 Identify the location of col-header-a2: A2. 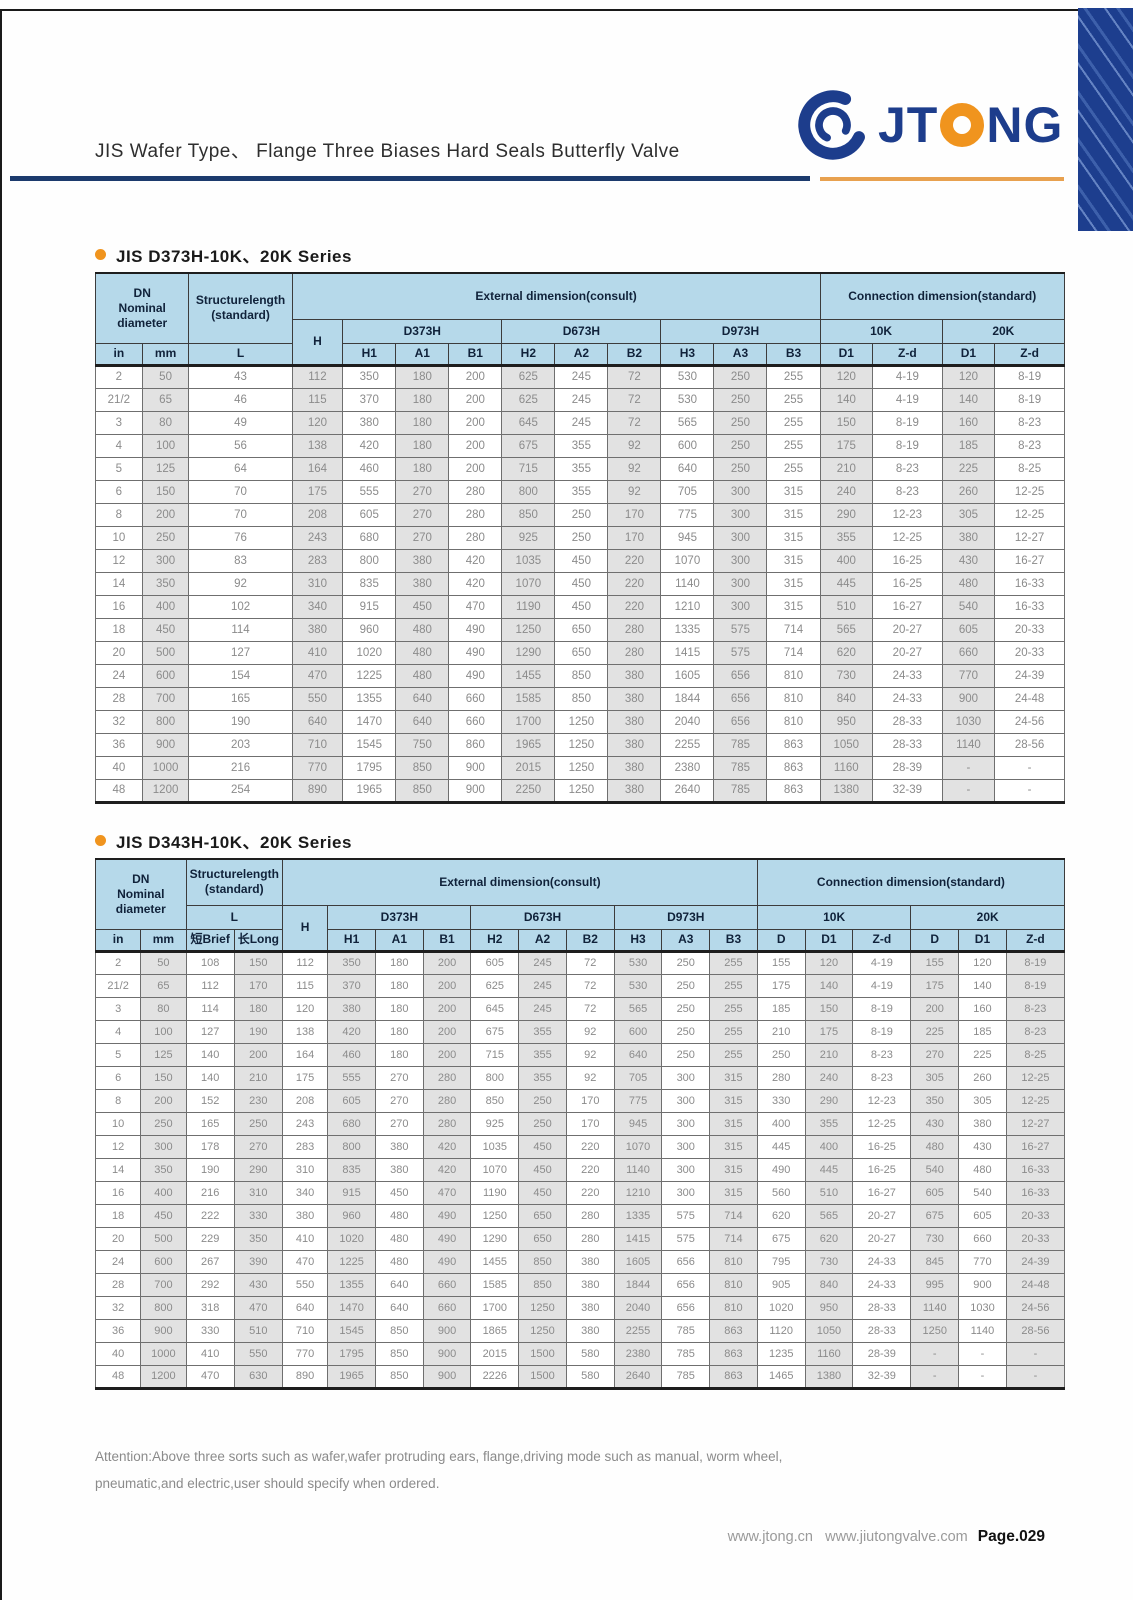
(542, 940).